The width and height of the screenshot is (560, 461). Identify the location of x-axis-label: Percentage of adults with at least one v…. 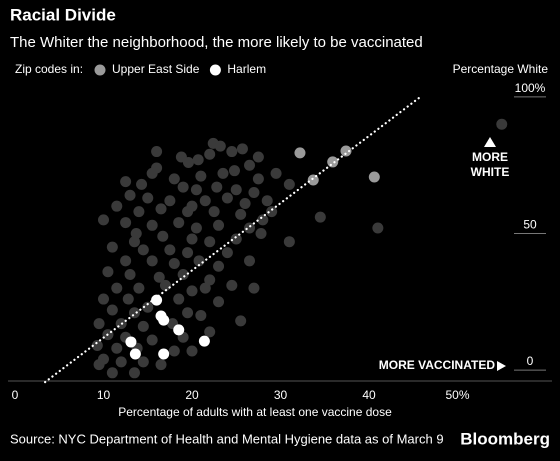
(255, 412).